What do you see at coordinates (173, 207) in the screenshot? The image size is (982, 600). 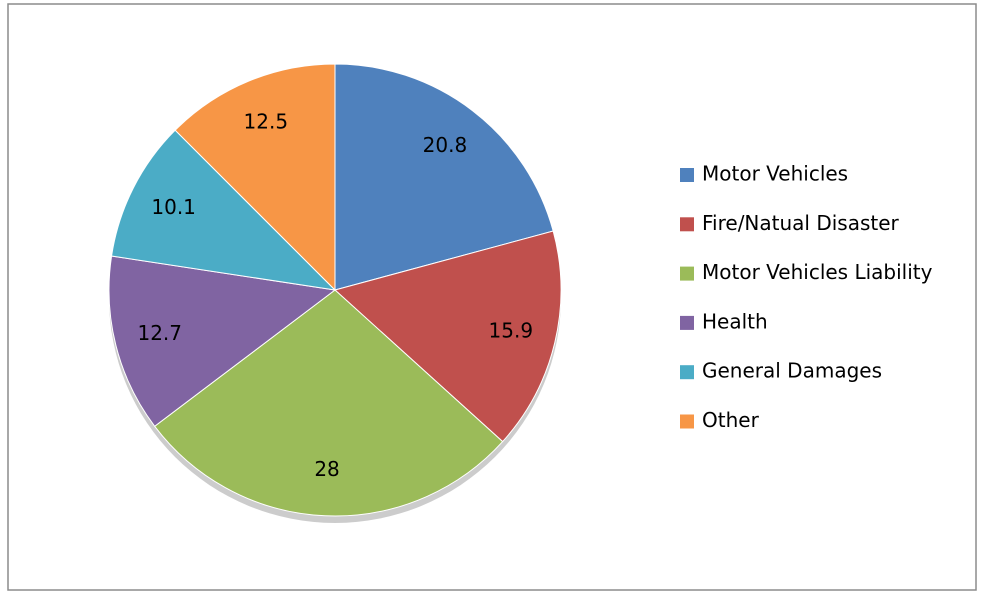 I see `data-label: 10.1` at bounding box center [173, 207].